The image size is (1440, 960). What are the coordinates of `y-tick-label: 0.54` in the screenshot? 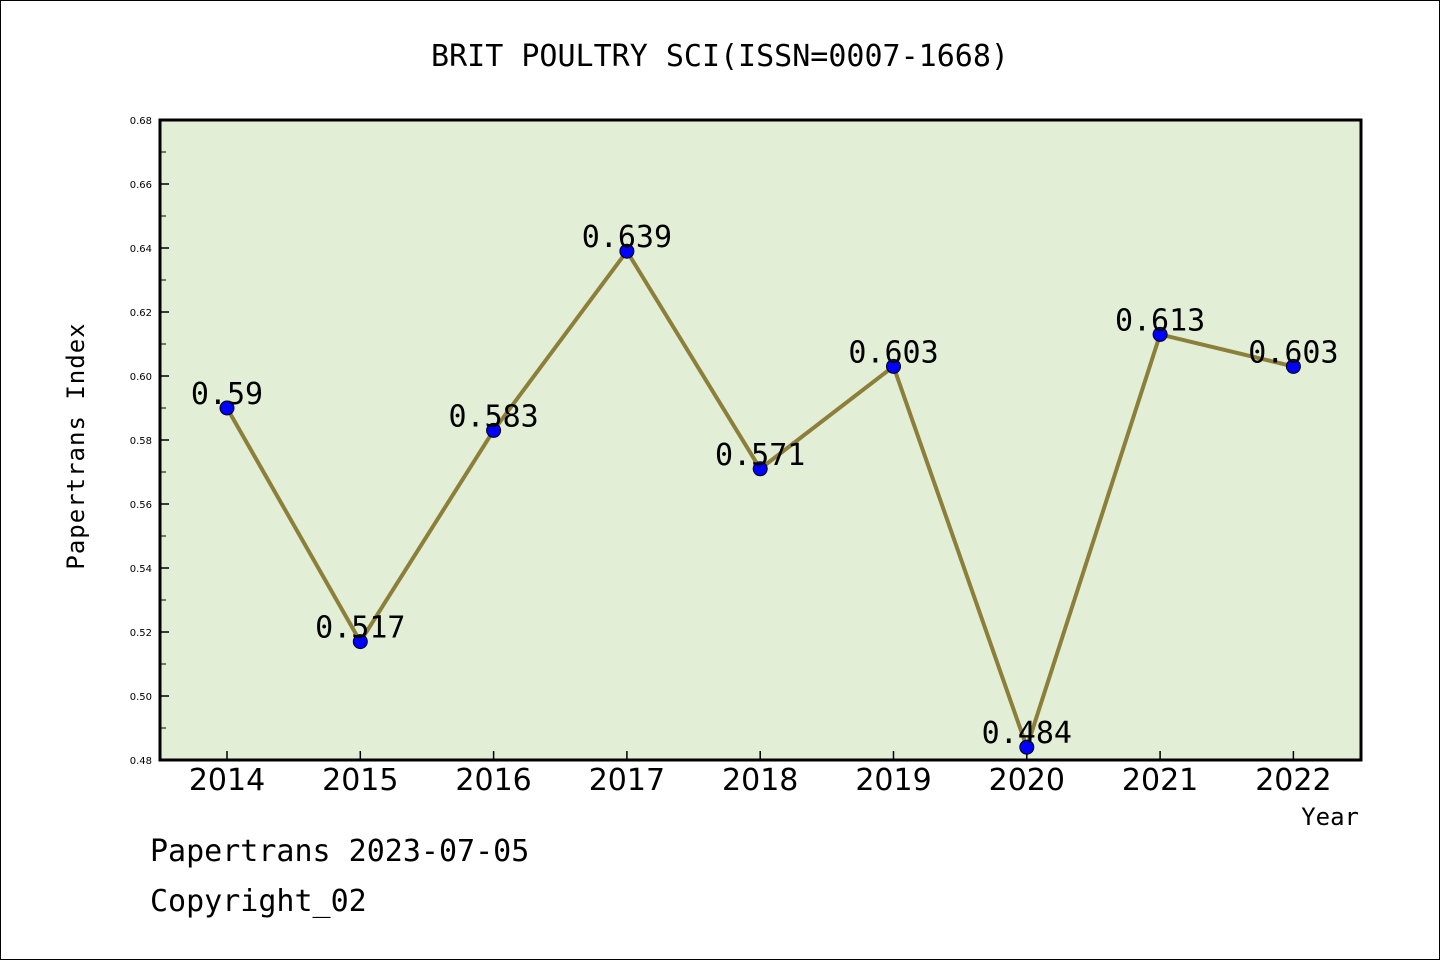 It's located at (141, 569).